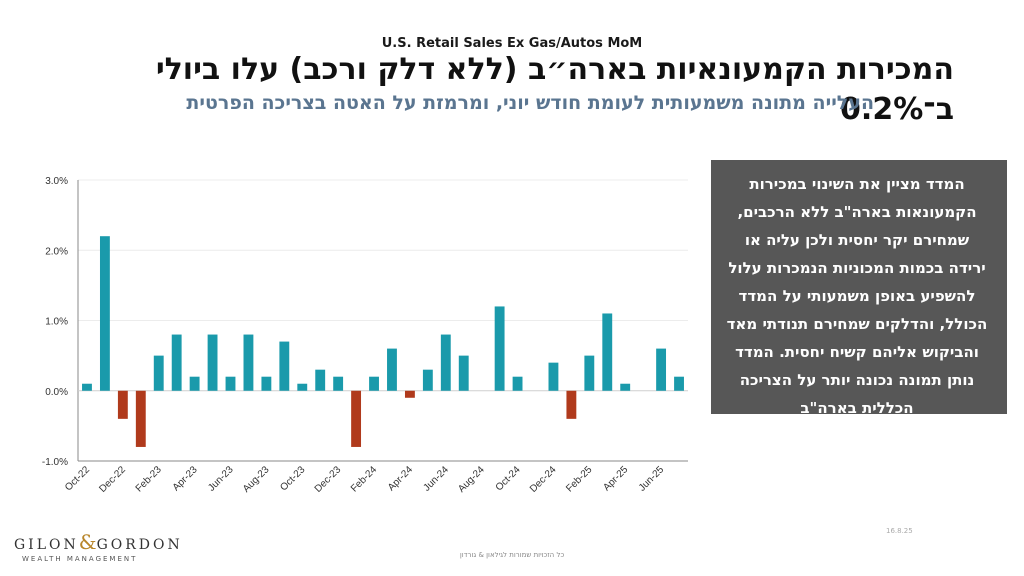 The width and height of the screenshot is (1024, 576). Describe the element at coordinates (77, 478) in the screenshot. I see `x-tick-label: Oct-22` at that location.